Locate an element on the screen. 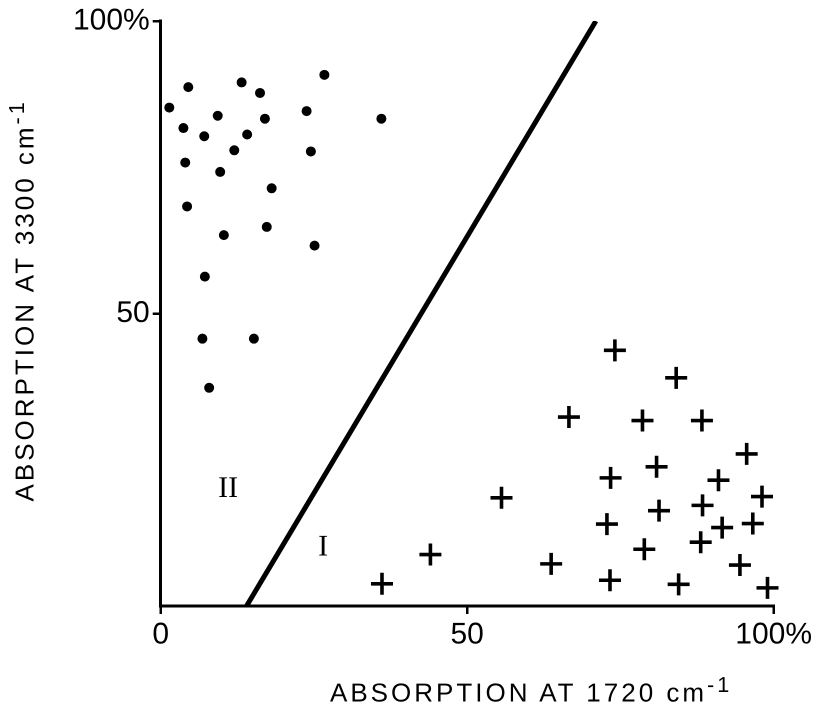 Image resolution: width=815 pixels, height=718 pixels. annotation: I is located at coordinates (323, 545).